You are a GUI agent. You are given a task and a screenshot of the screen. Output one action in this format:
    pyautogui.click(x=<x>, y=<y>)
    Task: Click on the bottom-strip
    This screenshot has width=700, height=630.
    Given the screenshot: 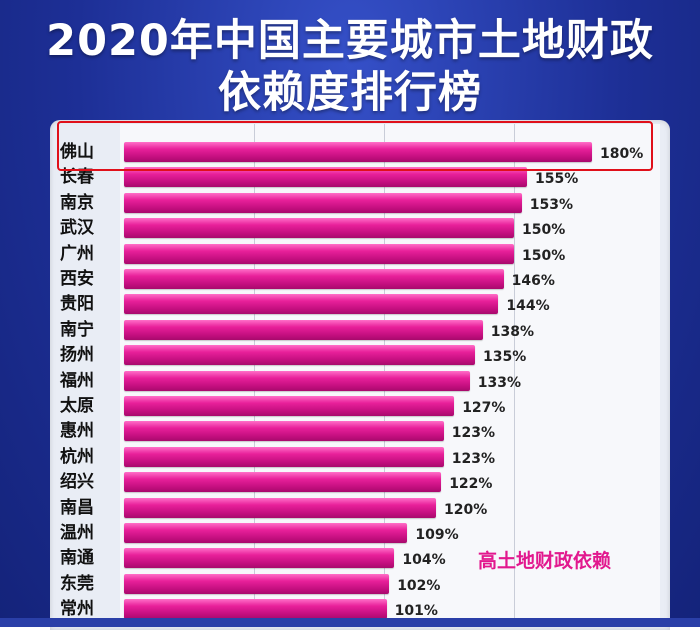 What is the action you would take?
    pyautogui.click(x=350, y=622)
    